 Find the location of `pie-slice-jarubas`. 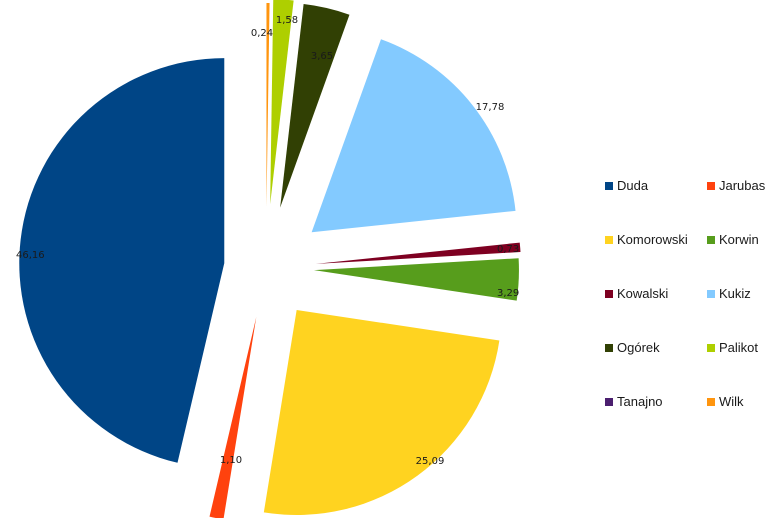

pie-slice-jarubas is located at coordinates (233, 417).